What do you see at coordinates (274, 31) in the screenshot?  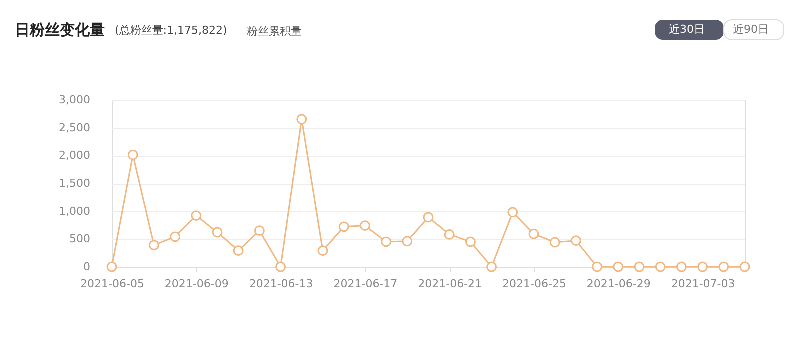 I see `text: 粉丝累积量` at bounding box center [274, 31].